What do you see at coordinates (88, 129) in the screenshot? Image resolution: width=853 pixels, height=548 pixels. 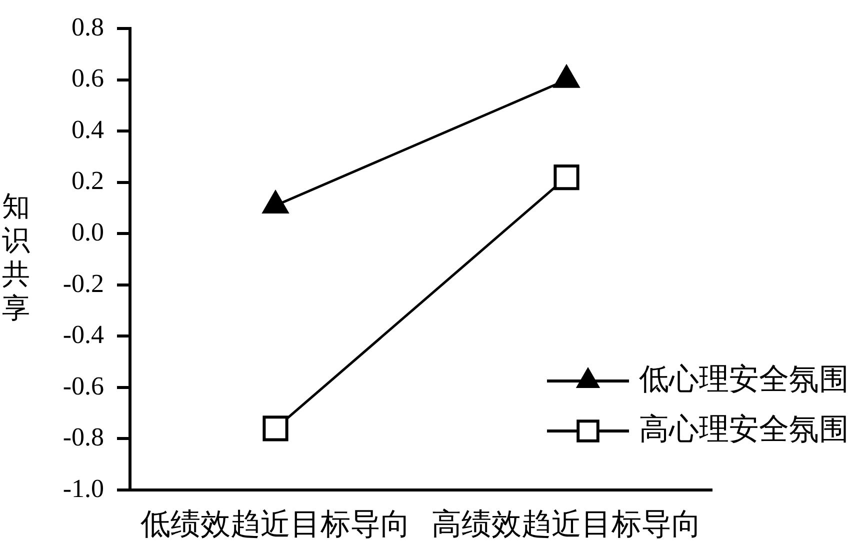 I see `y-tick-label: 0.4` at bounding box center [88, 129].